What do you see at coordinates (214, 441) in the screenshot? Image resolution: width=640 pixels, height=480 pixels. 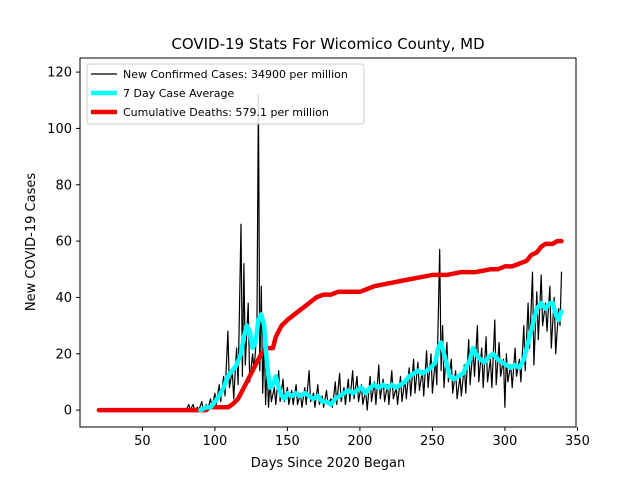 I see `x-tick-label: 100` at bounding box center [214, 441].